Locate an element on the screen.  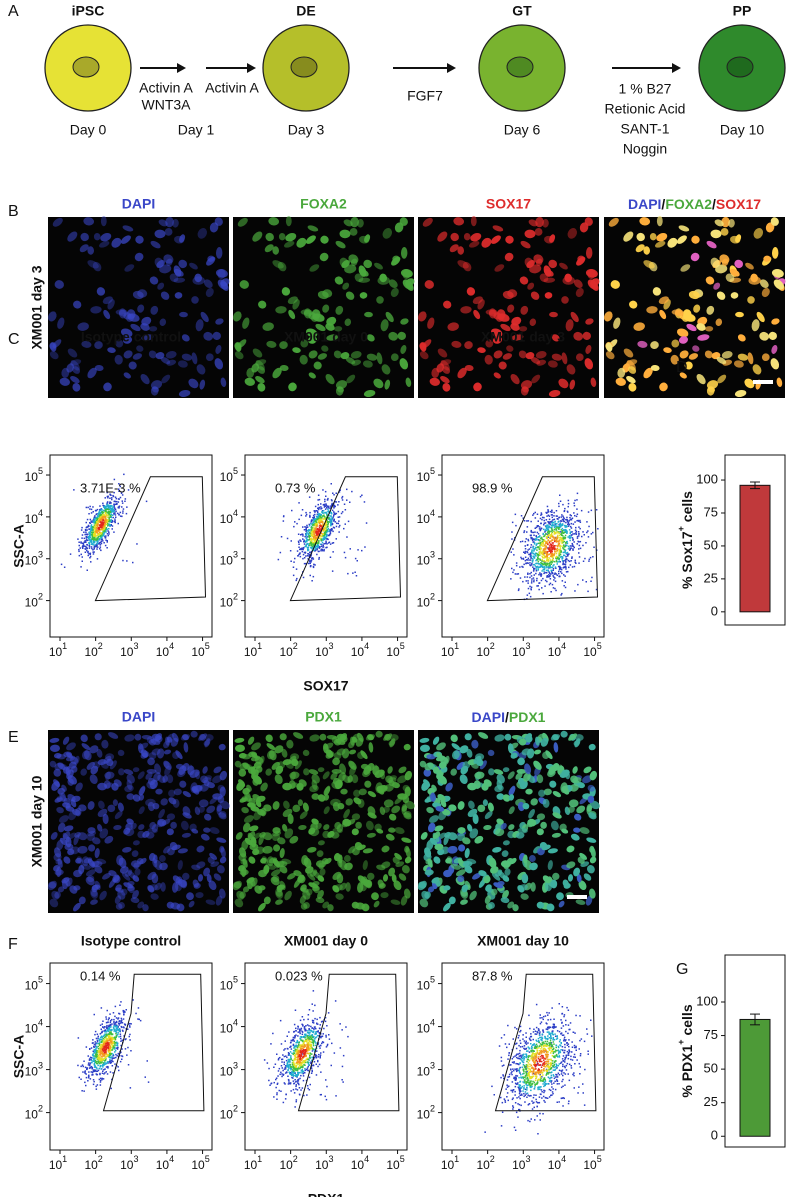
tick-base: 10 is located at coordinates (163, 1165).